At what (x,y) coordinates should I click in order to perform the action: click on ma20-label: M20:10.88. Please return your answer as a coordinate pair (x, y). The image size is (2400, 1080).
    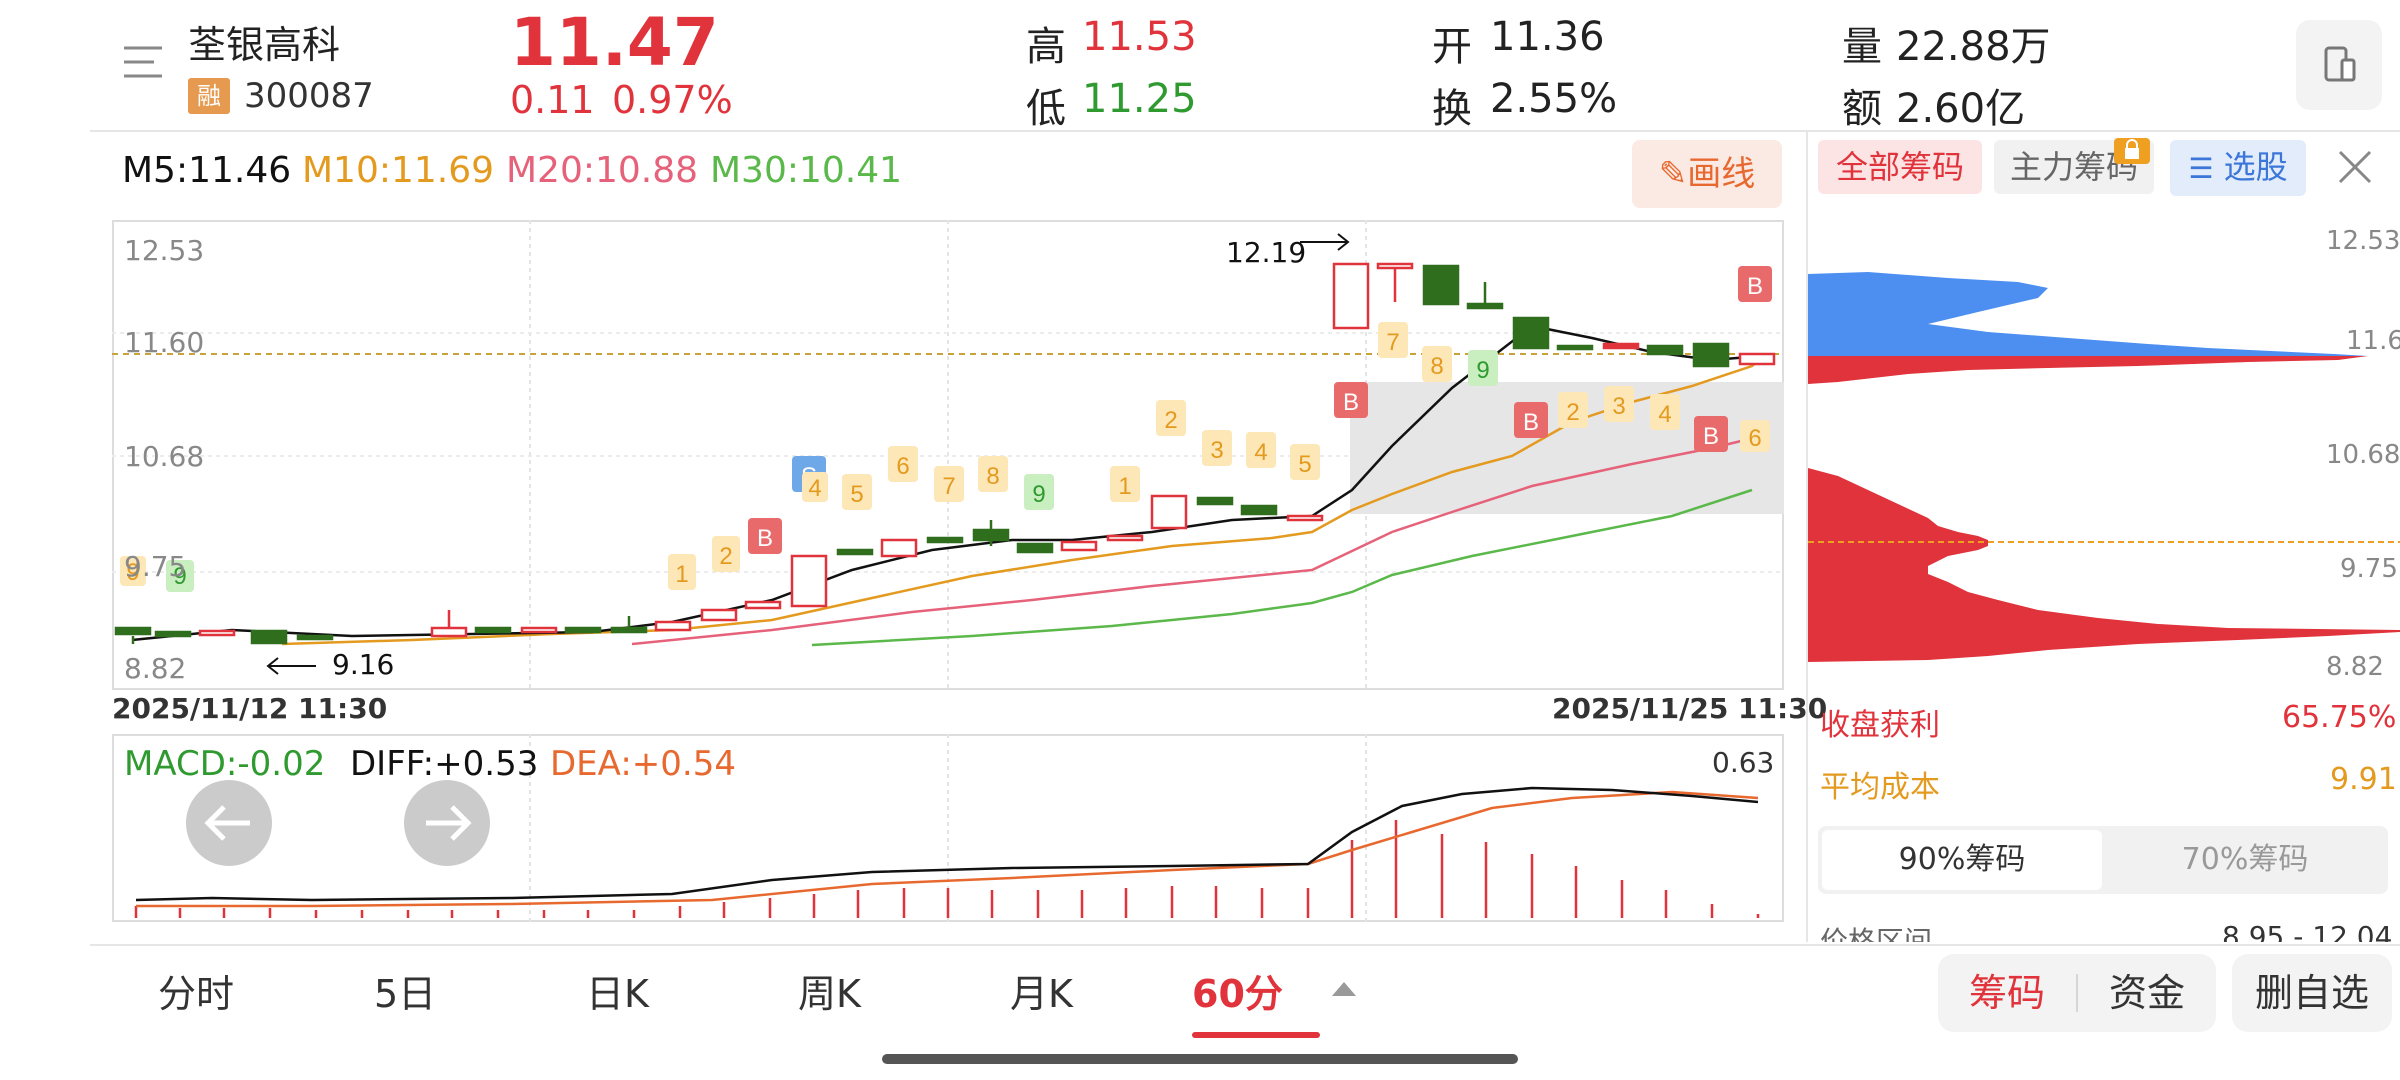
    Looking at the image, I should click on (602, 170).